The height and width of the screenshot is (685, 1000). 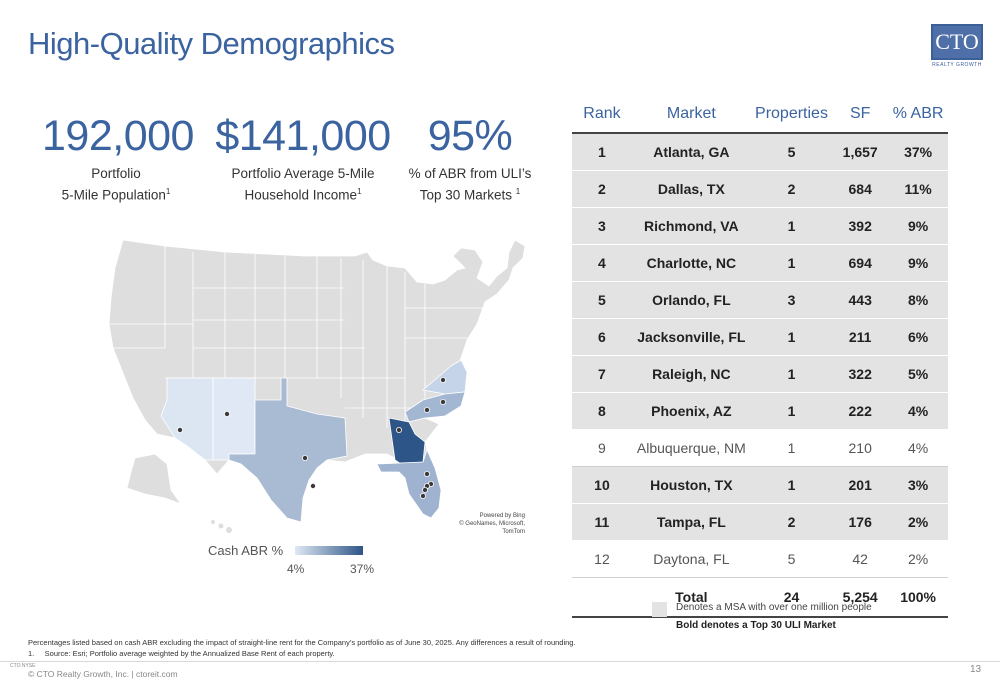 I want to click on sf-cell: 392, so click(x=860, y=226).